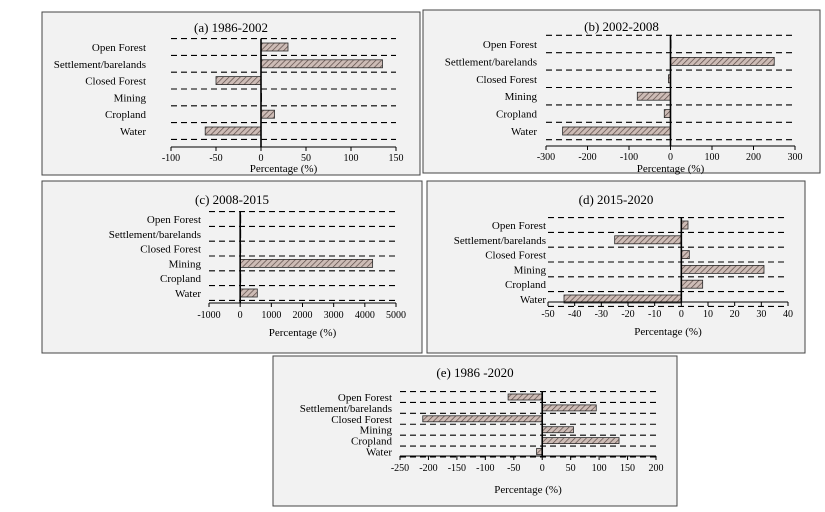 Image resolution: width=825 pixels, height=512 pixels. Describe the element at coordinates (231, 27) in the screenshot. I see `chart-title: (a) 1986-2002` at that location.